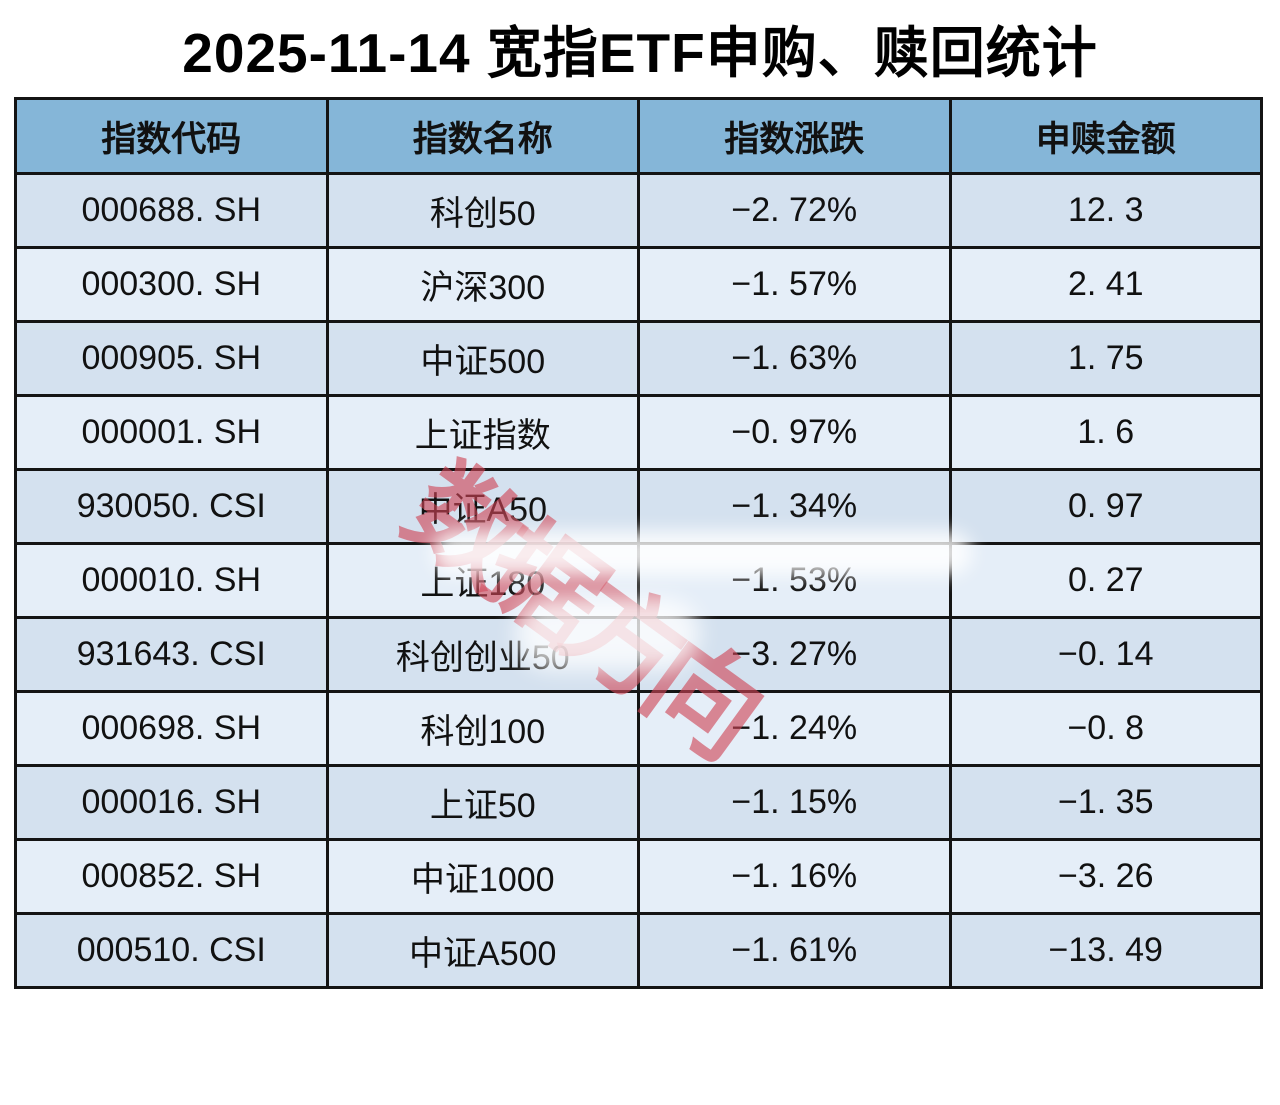 The image size is (1280, 1105). Describe the element at coordinates (794, 284) in the screenshot. I see `cell-change: −1. 57%` at that location.